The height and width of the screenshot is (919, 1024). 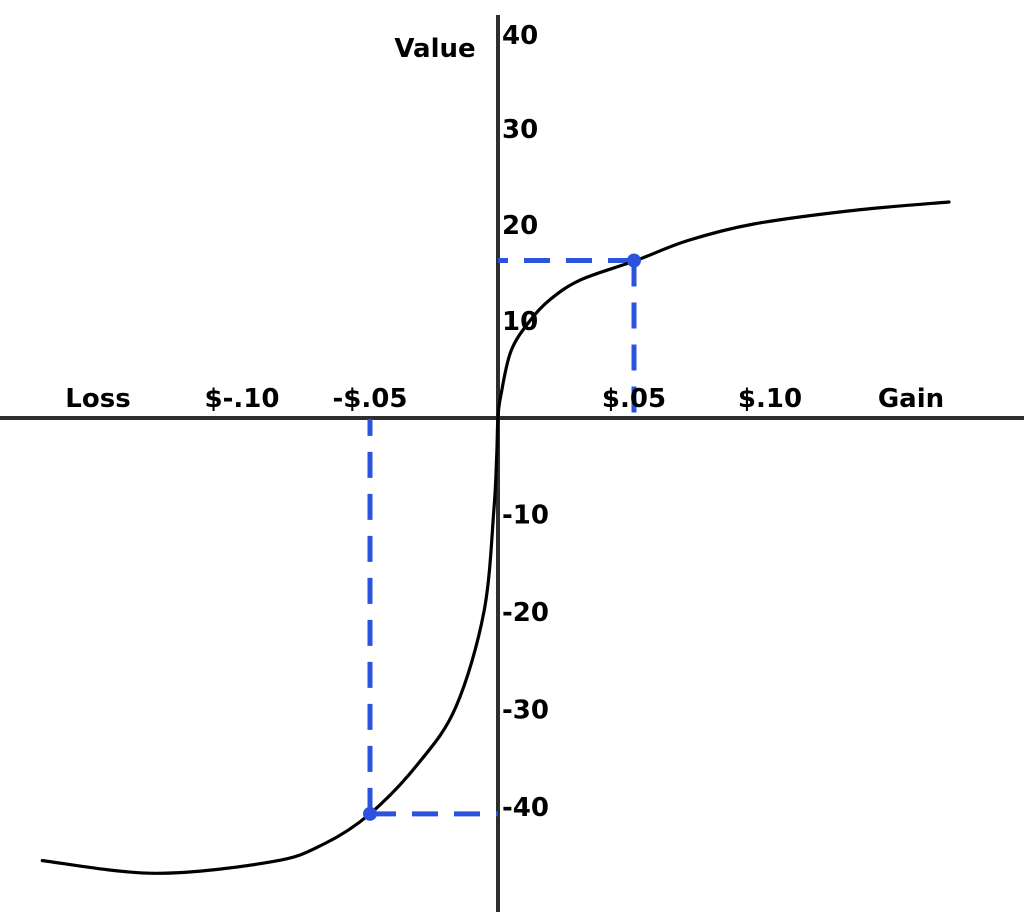 I want to click on y-tick-label: -10, so click(x=525, y=516).